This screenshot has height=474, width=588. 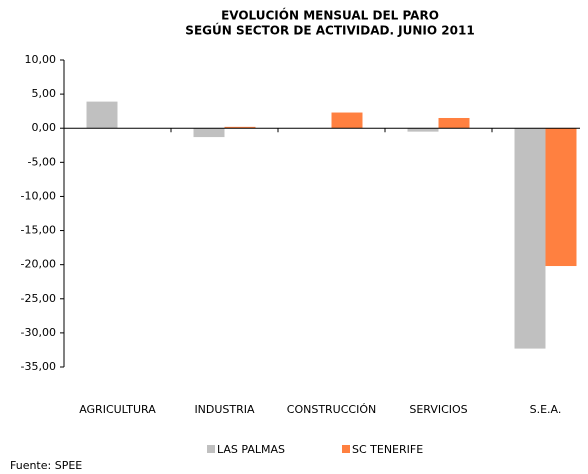 I want to click on x-tick-label: CONSTRUCCIÓN, so click(x=331, y=409).